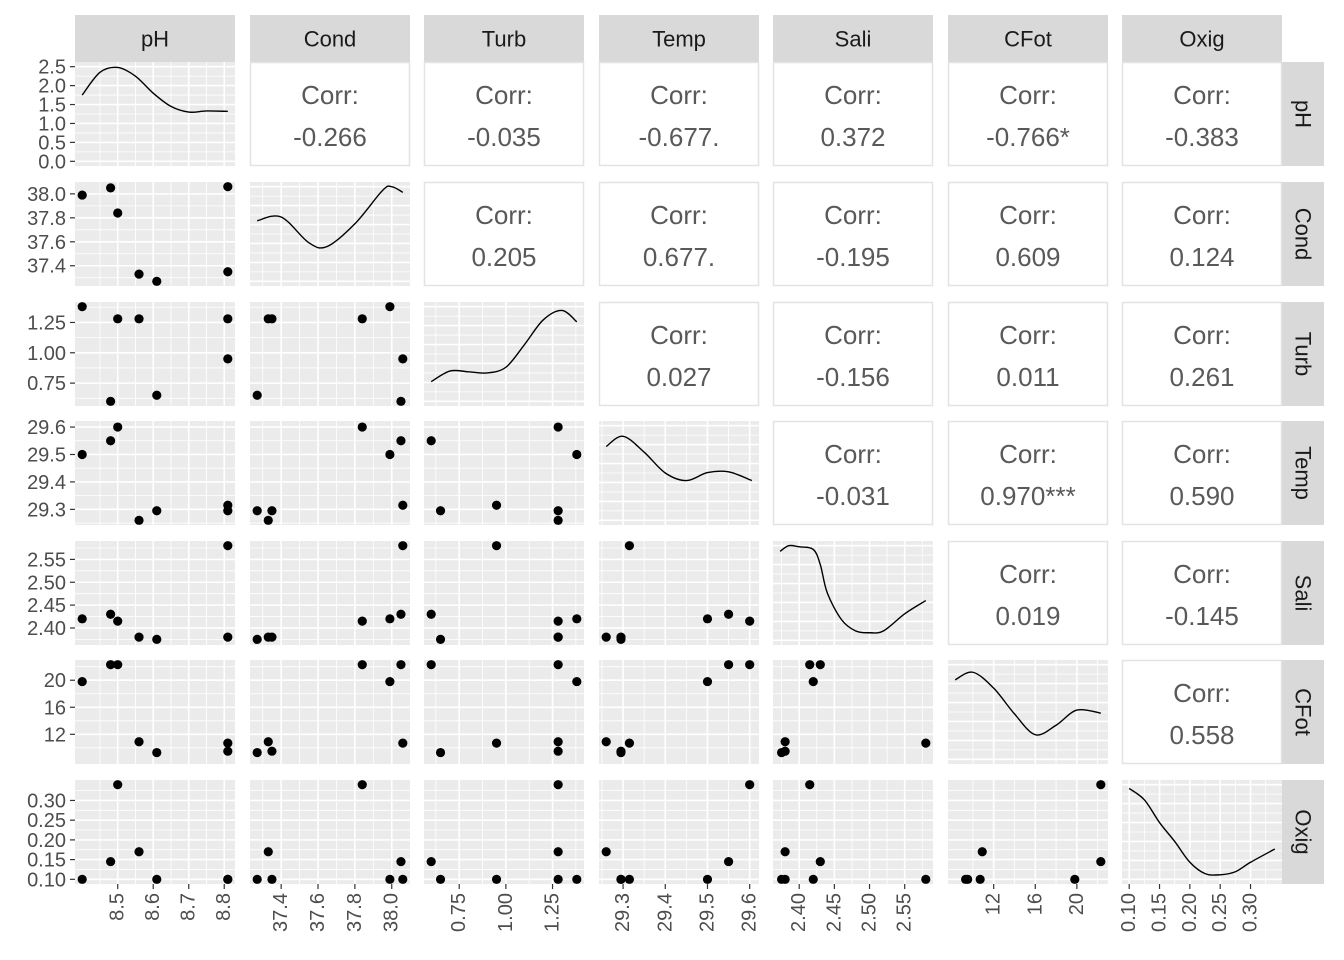  What do you see at coordinates (679, 114) in the screenshot?
I see `panel-ph-temp: Corr: -0.677.` at bounding box center [679, 114].